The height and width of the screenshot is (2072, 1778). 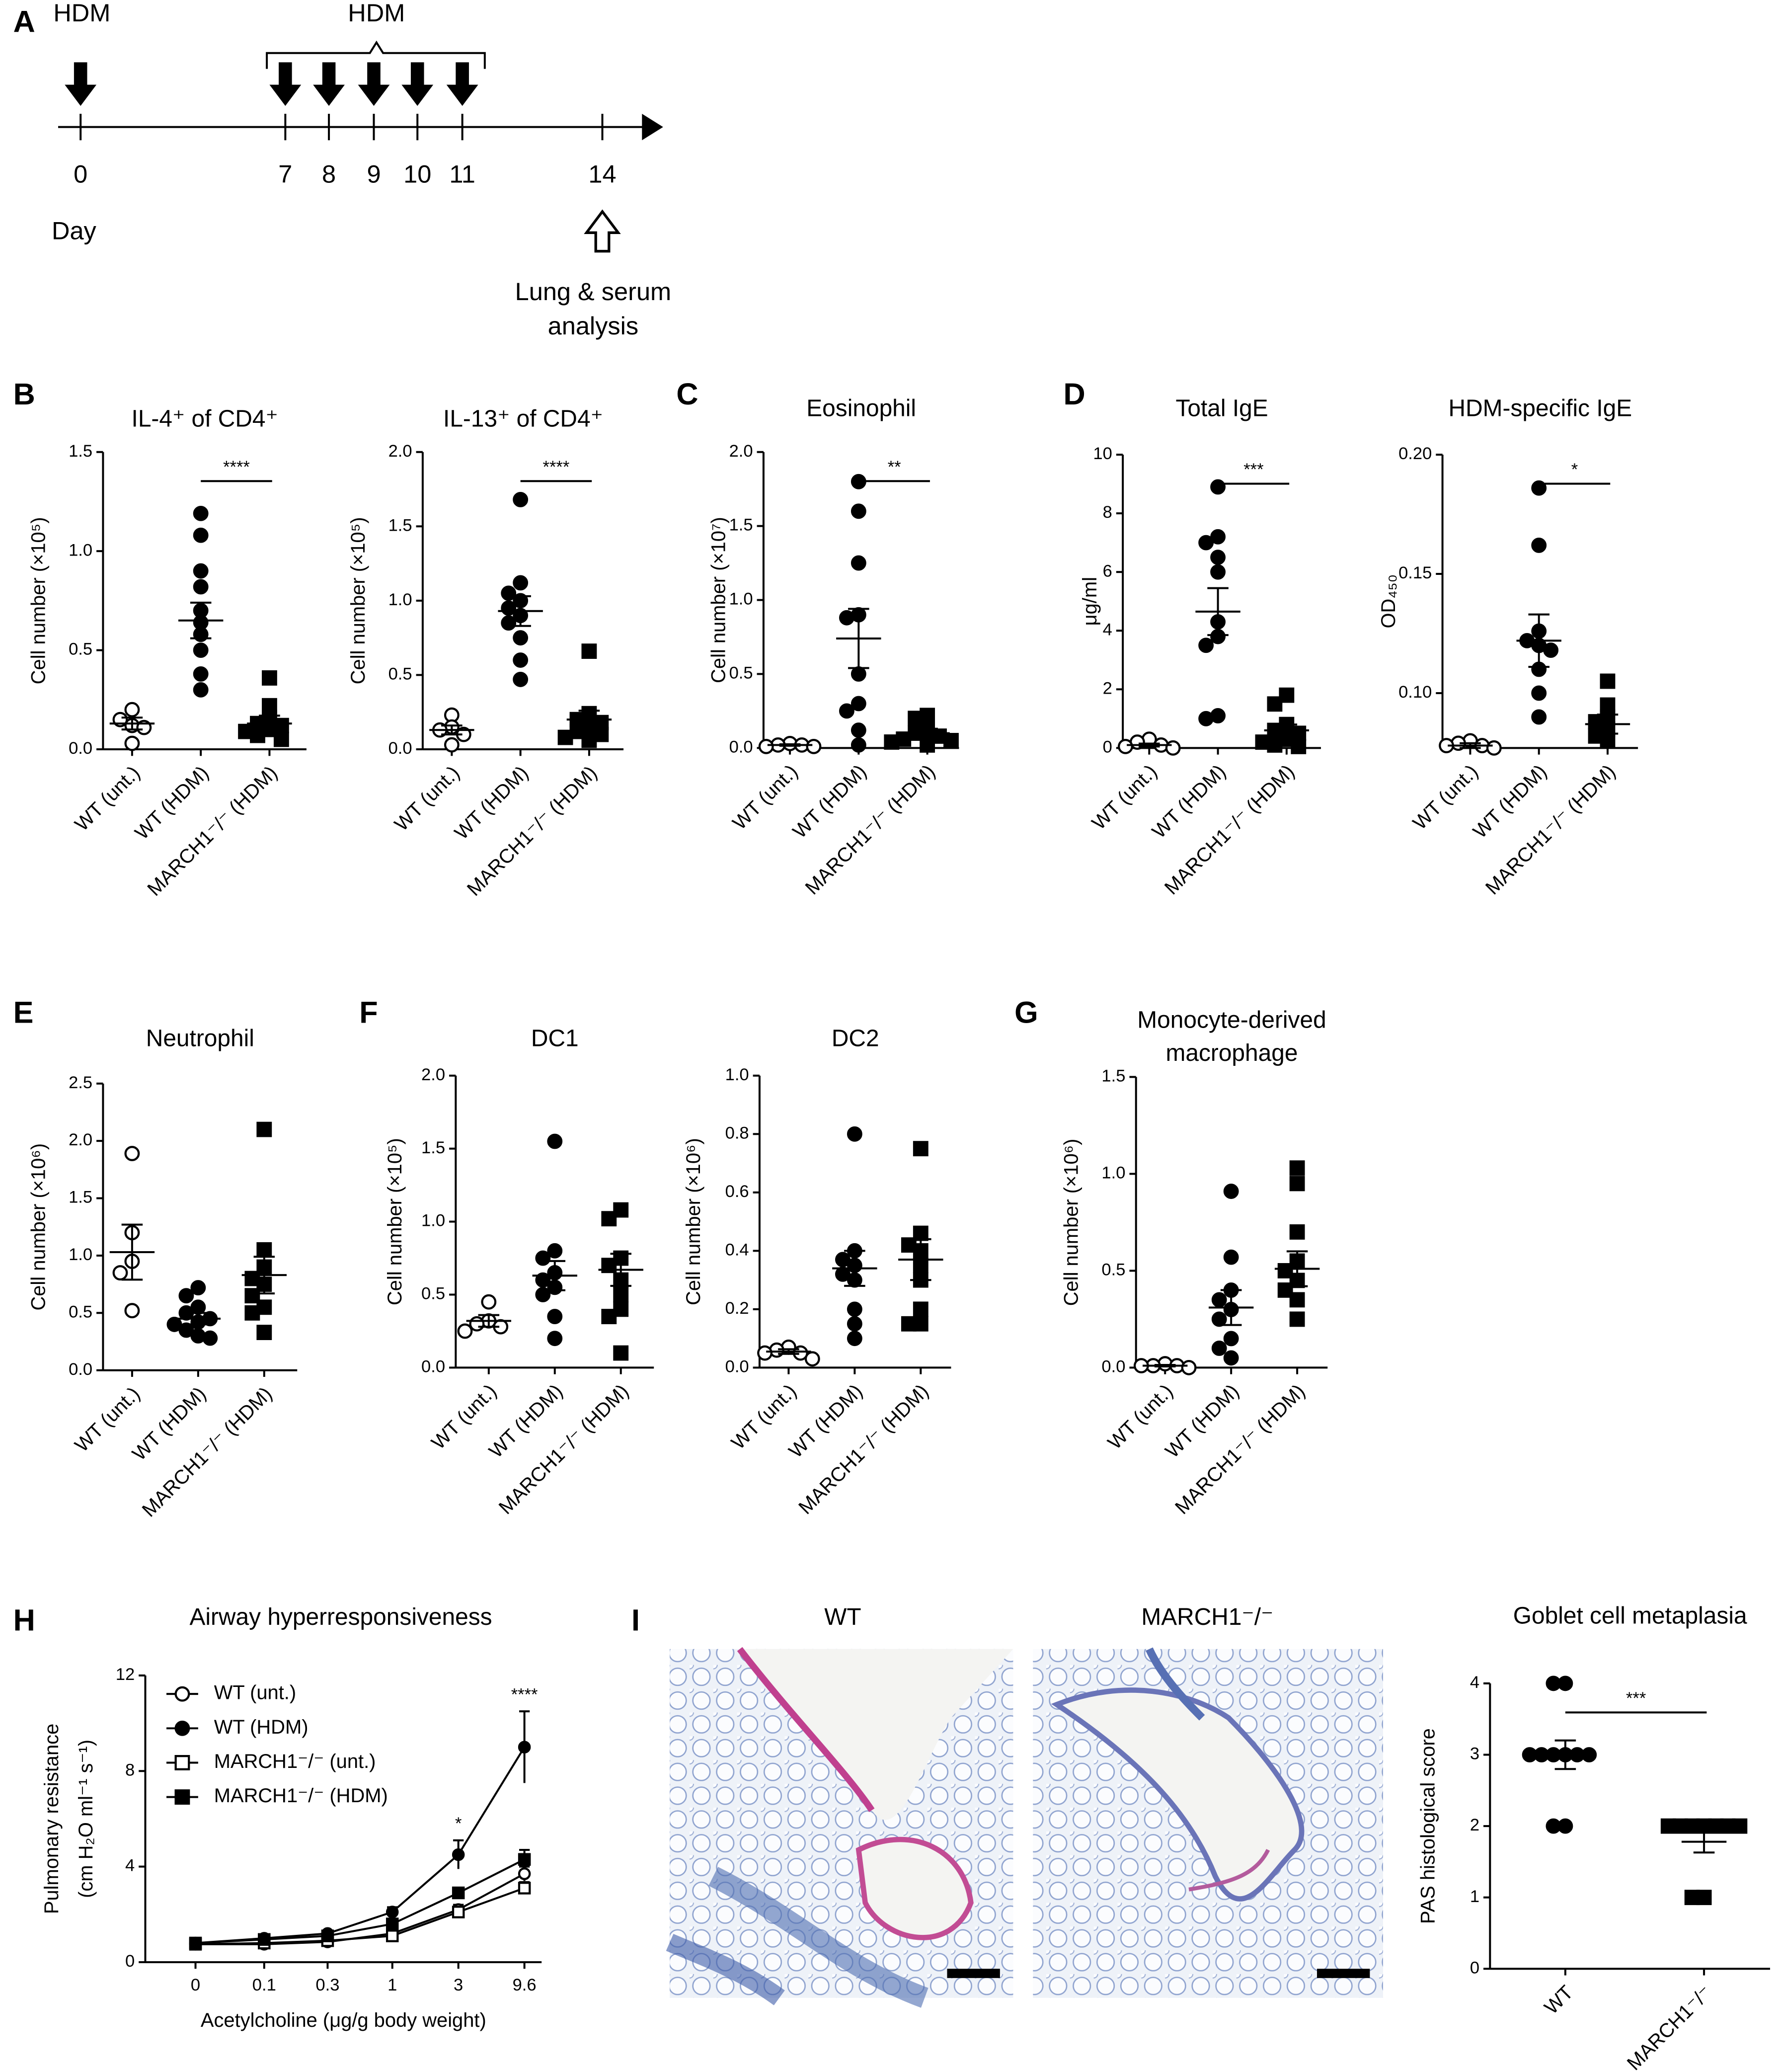 I want to click on y-tick-label: 2.5, so click(x=81, y=1082).